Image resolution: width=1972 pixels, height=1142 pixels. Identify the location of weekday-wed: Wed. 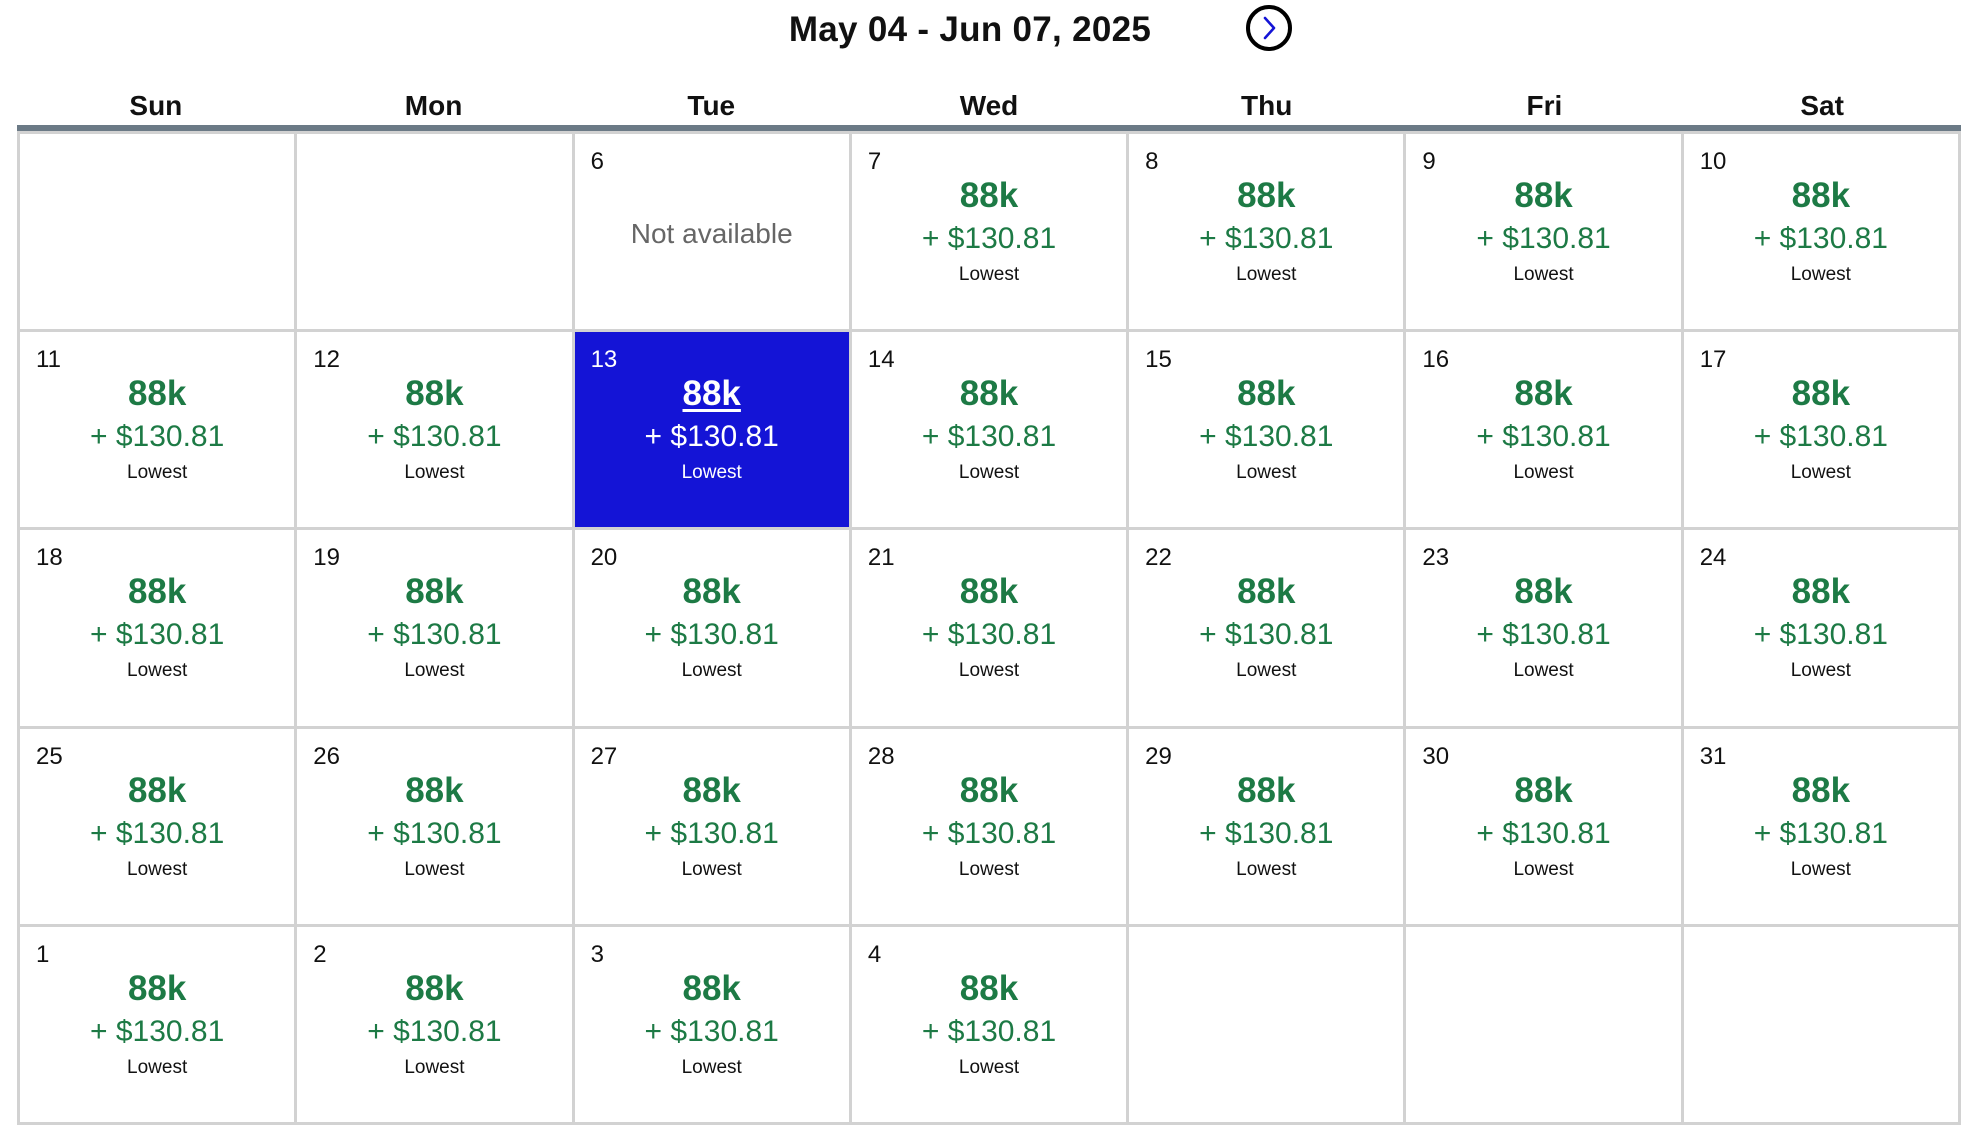
(989, 105).